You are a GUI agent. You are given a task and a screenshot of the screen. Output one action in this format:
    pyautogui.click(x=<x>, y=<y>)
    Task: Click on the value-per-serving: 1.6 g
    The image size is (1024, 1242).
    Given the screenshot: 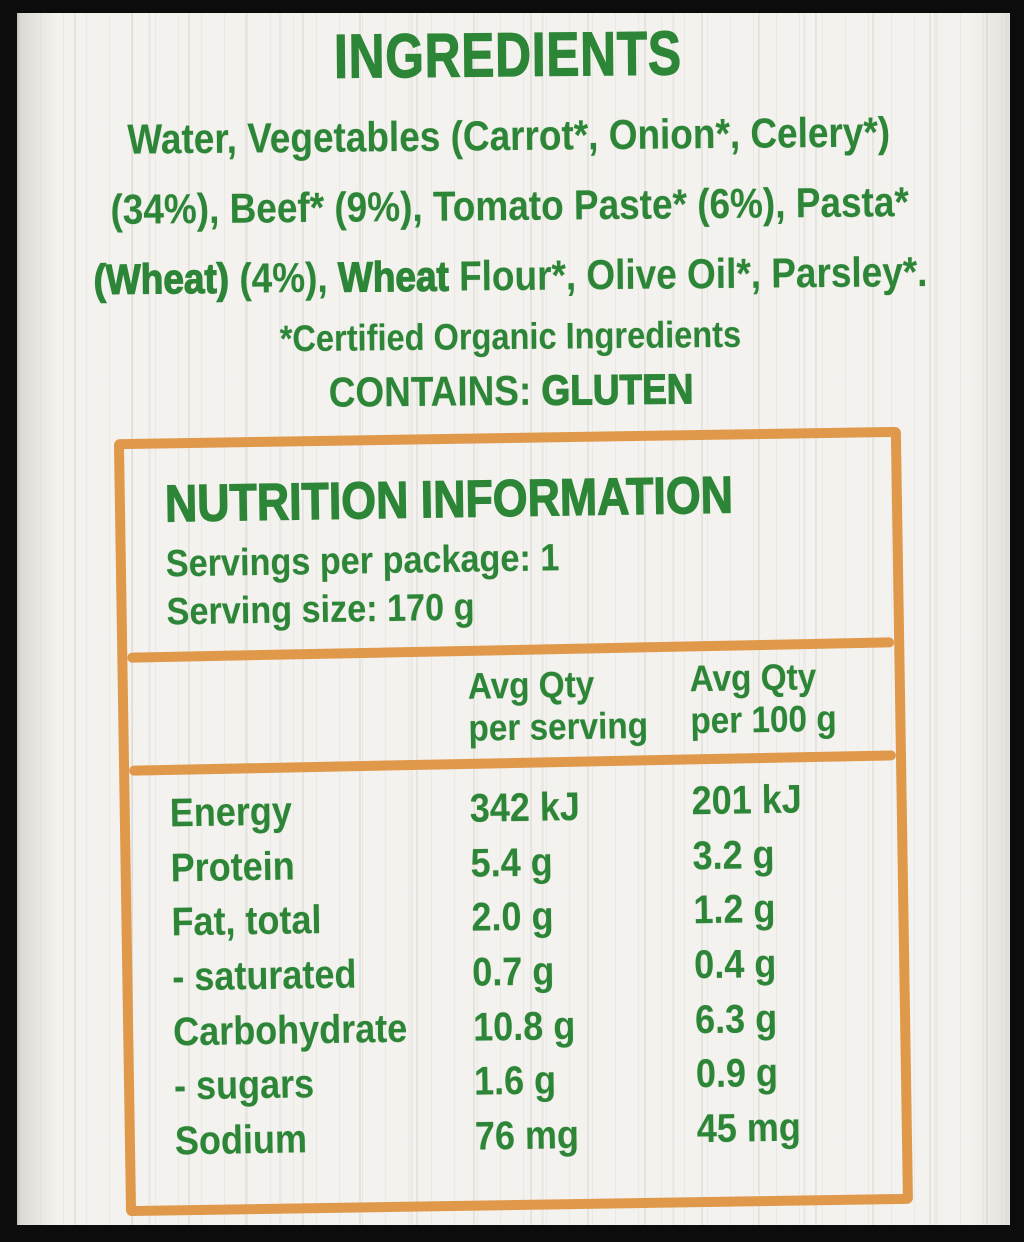 What is the action you would take?
    pyautogui.click(x=515, y=1081)
    